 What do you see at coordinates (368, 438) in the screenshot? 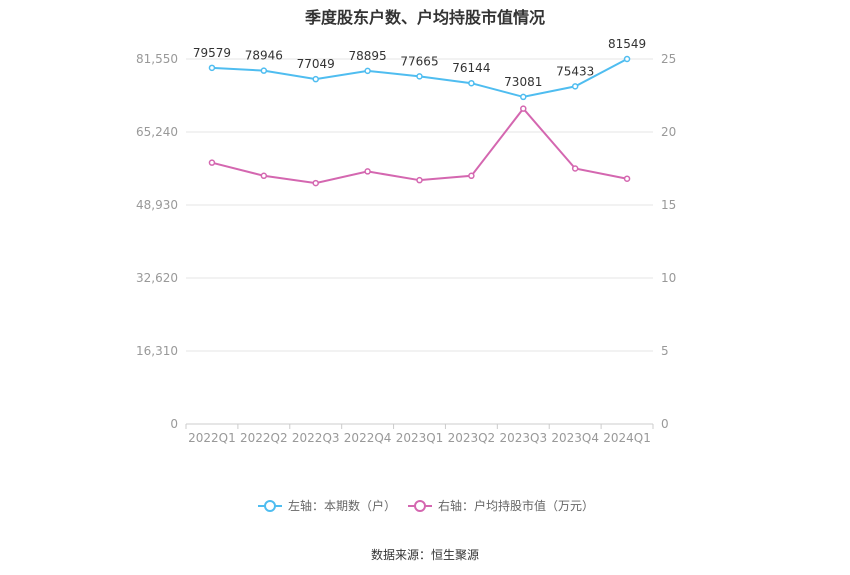
I see `x-tick-label: 2022Q4` at bounding box center [368, 438].